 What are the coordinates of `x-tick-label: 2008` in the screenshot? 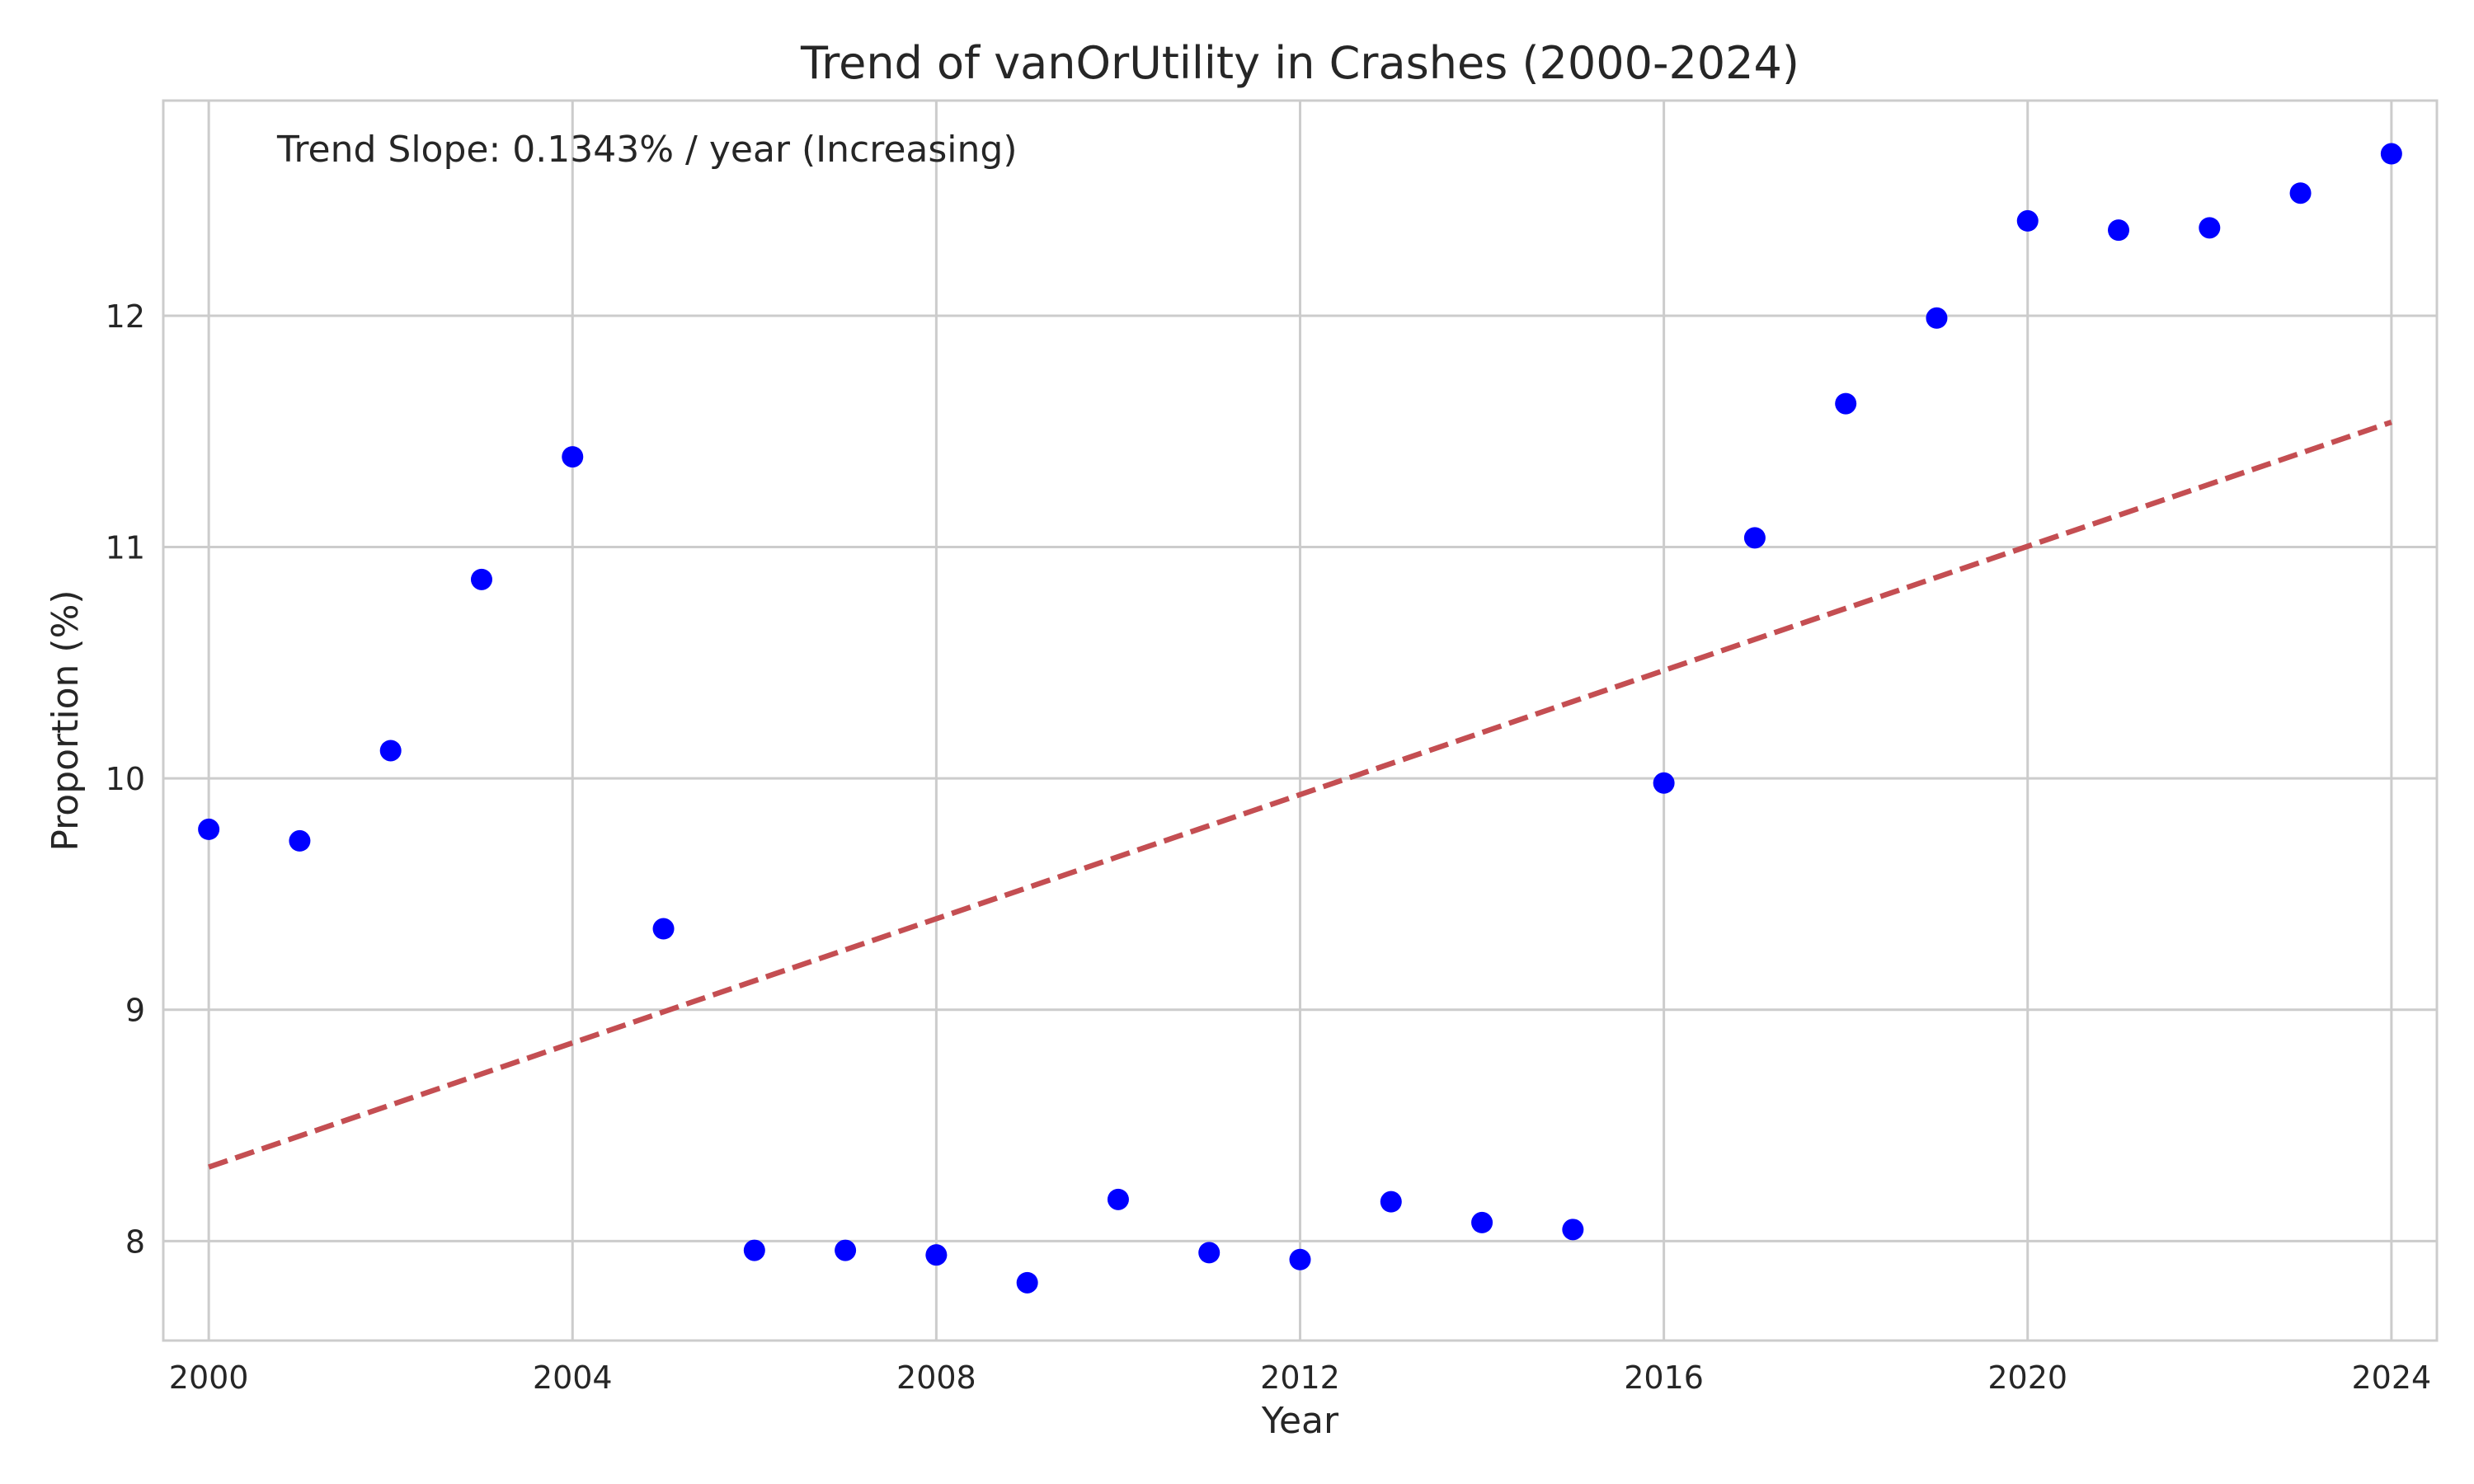 It's located at (936, 1378).